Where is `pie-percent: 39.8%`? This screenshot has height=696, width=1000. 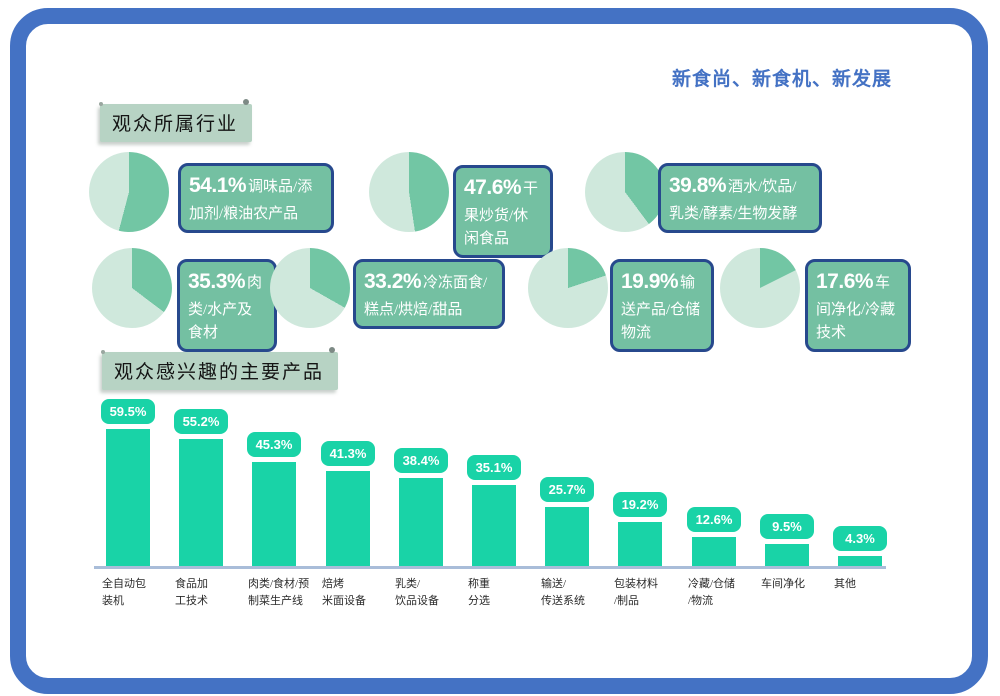
pie-percent: 39.8% is located at coordinates (698, 185).